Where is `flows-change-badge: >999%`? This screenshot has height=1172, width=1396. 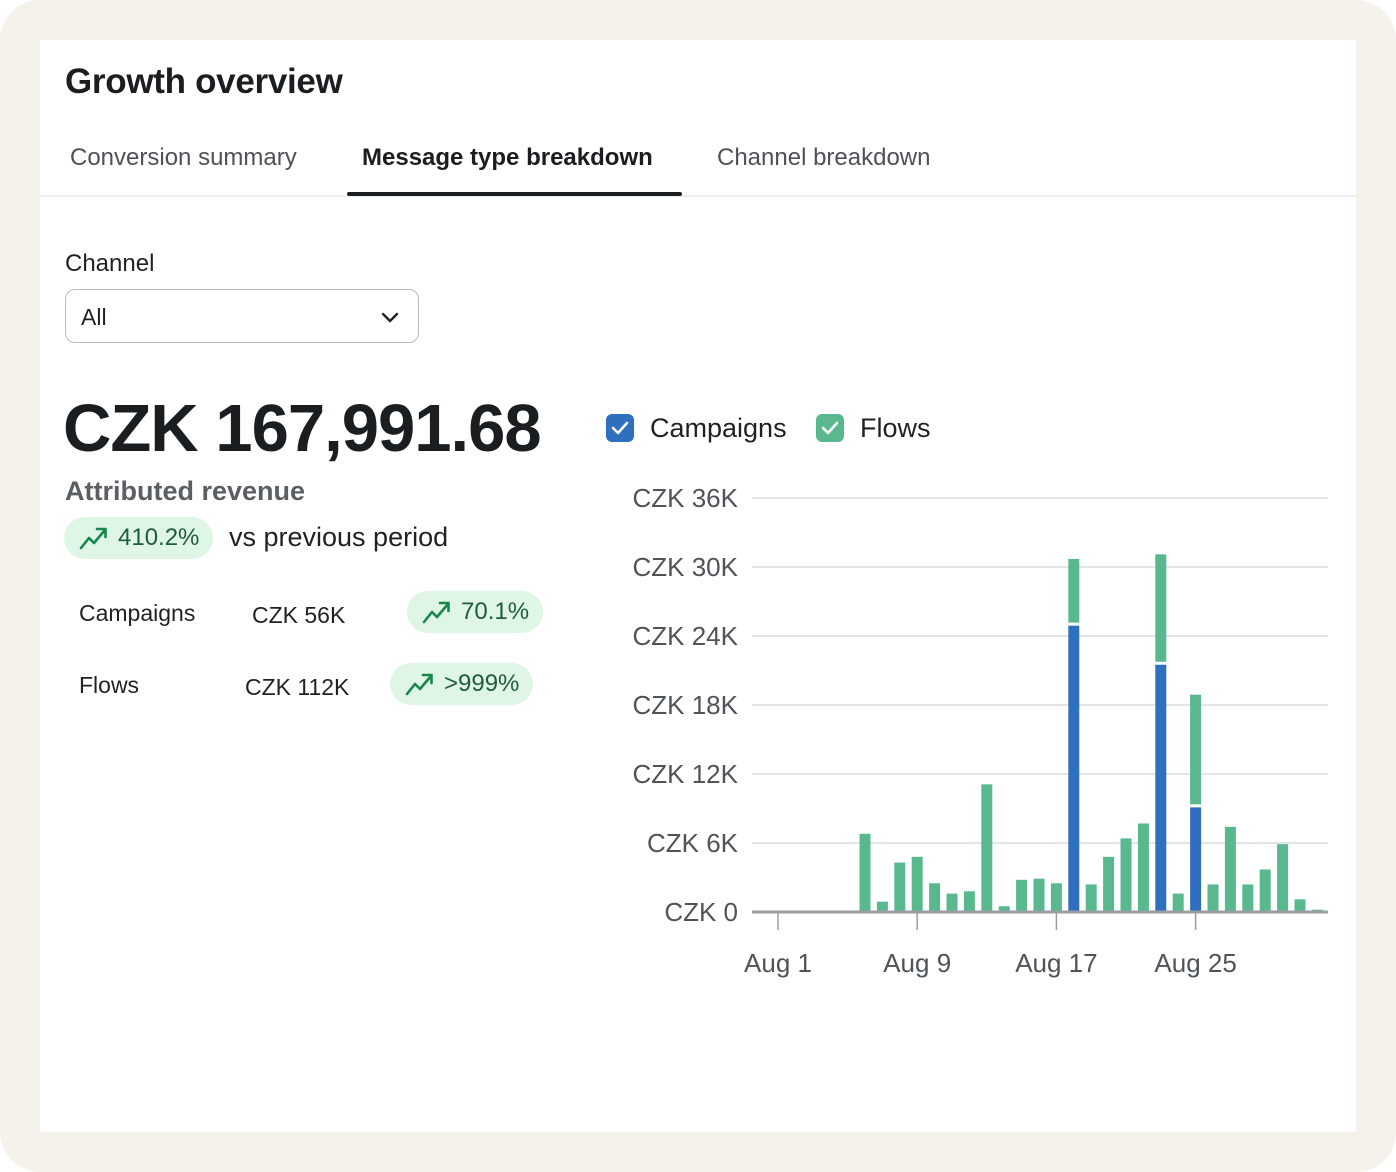
flows-change-badge: >999% is located at coordinates (462, 684).